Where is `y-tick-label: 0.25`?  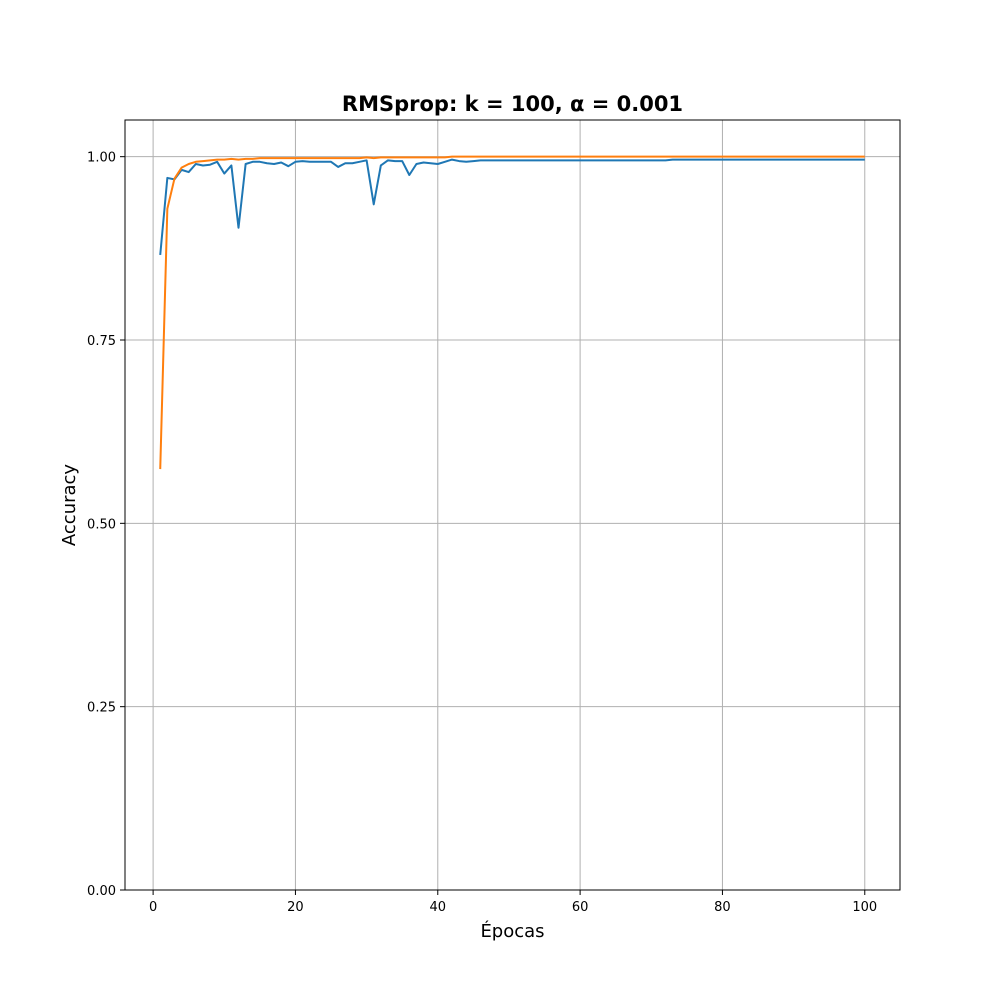
y-tick-label: 0.25 is located at coordinates (101, 708).